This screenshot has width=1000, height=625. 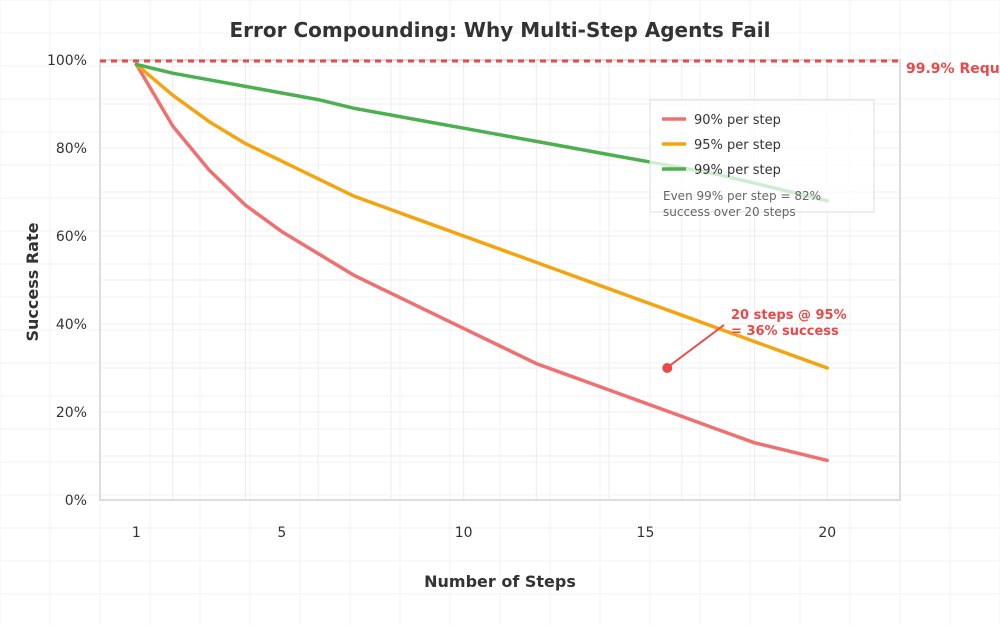 What do you see at coordinates (754, 340) in the screenshot?
I see `annotation: 20 steps @ 95% = 36% success` at bounding box center [754, 340].